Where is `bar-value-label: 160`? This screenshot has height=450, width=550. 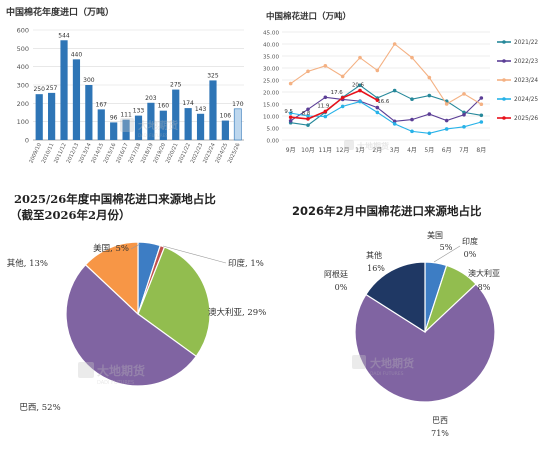 bar-value-label: 160 is located at coordinates (164, 106).